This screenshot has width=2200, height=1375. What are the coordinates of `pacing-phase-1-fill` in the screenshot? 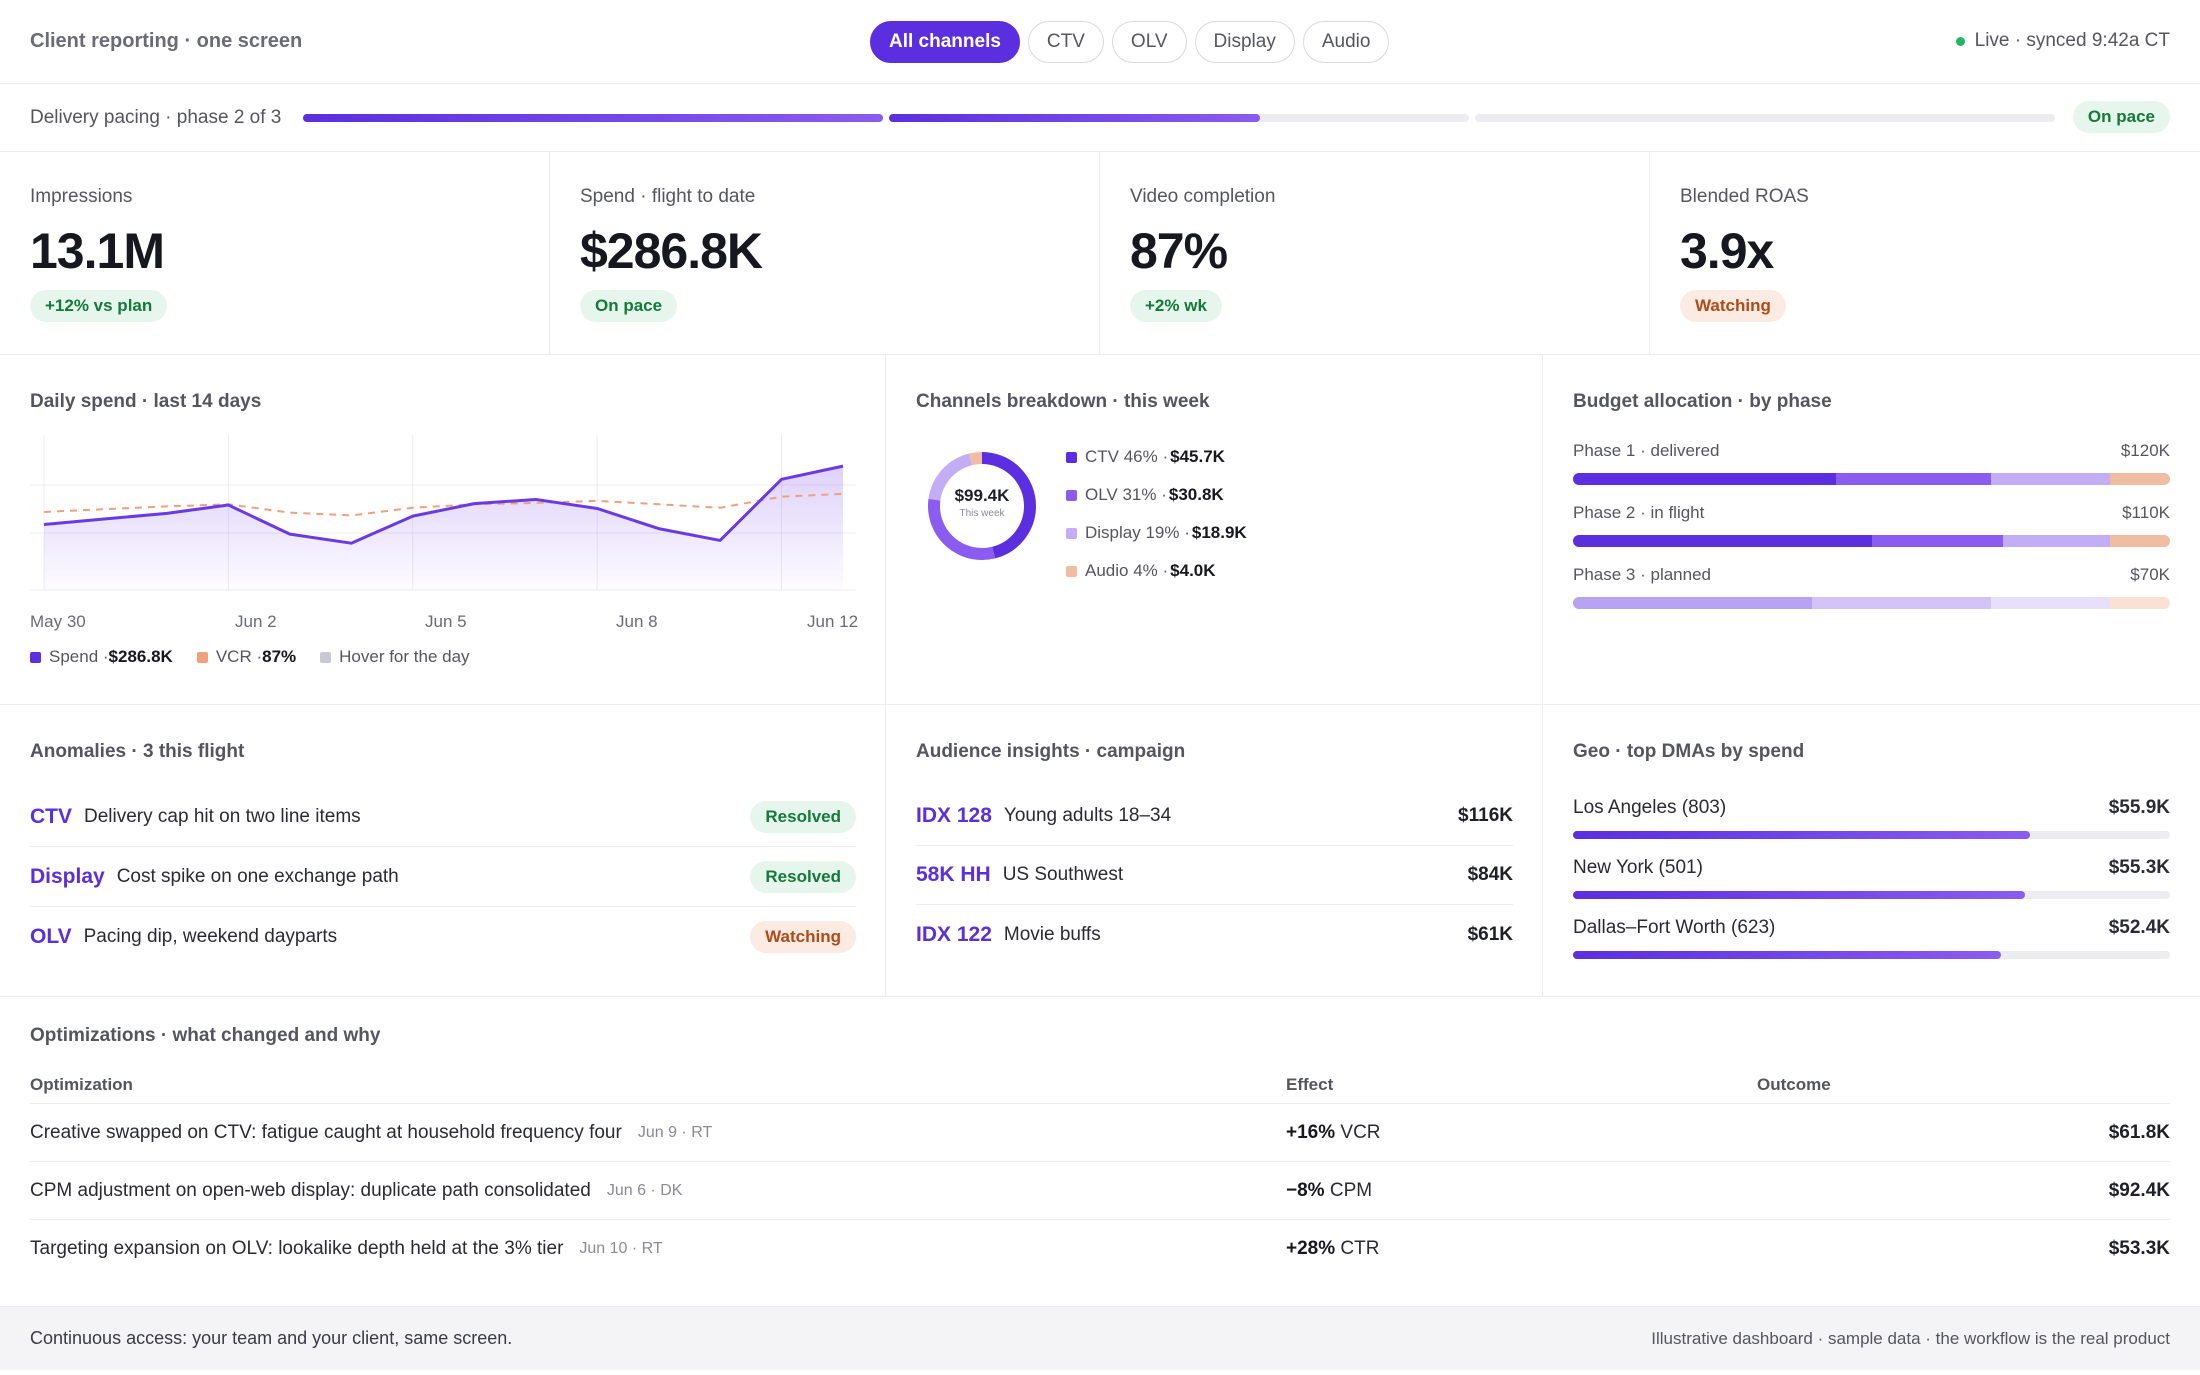 It's located at (593, 118).